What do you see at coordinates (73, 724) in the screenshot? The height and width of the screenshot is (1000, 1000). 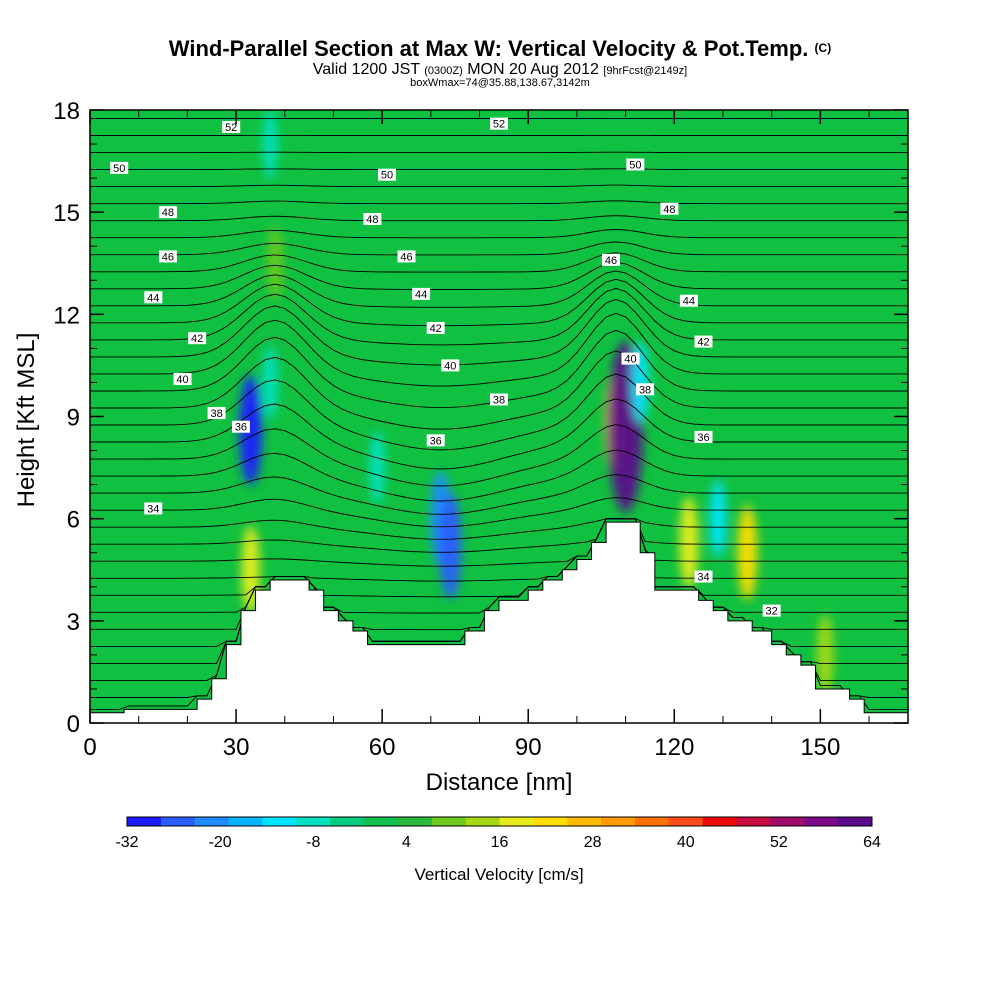 I see `y-tick-label: 0` at bounding box center [73, 724].